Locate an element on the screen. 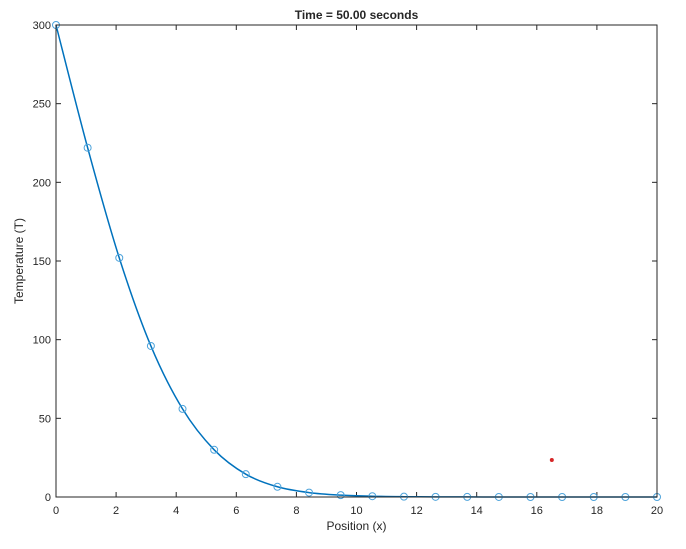 This screenshot has height=549, width=686. x-tick-label: 12 is located at coordinates (416, 511).